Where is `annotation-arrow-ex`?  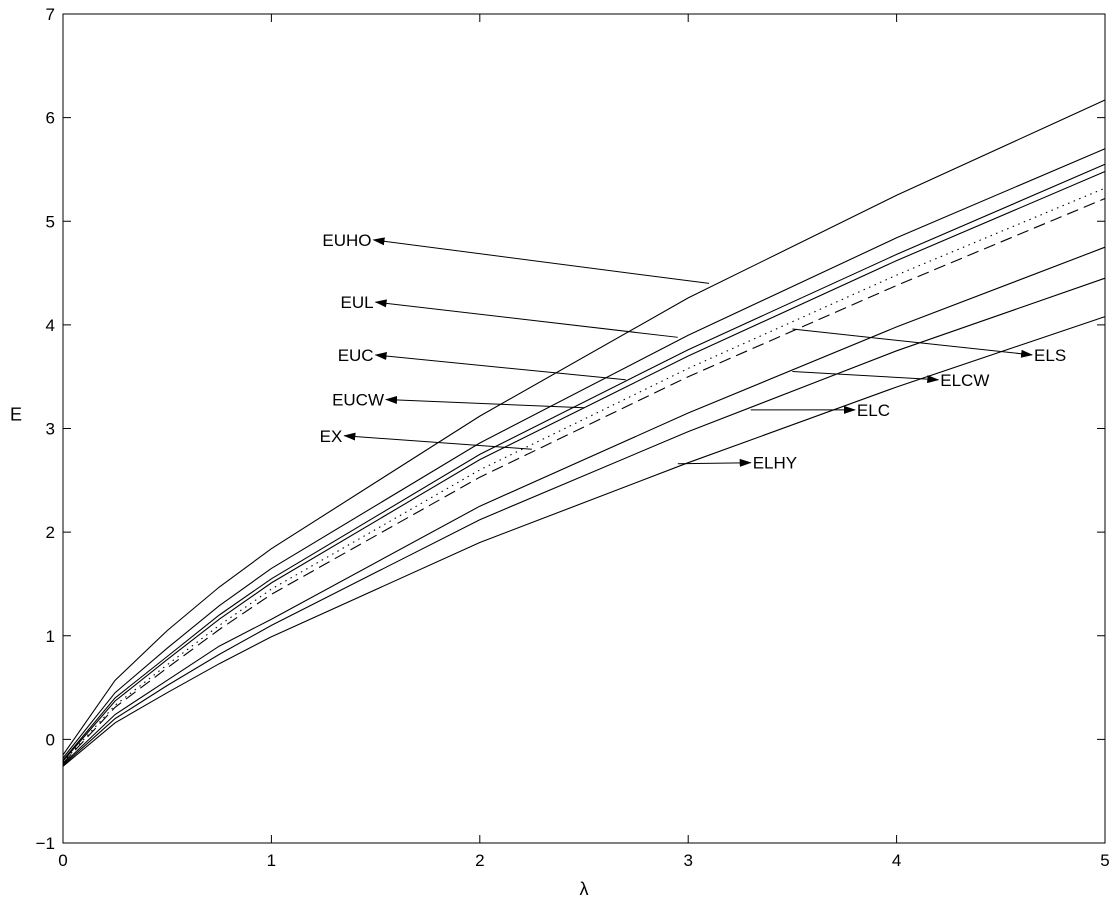 annotation-arrow-ex is located at coordinates (437, 441).